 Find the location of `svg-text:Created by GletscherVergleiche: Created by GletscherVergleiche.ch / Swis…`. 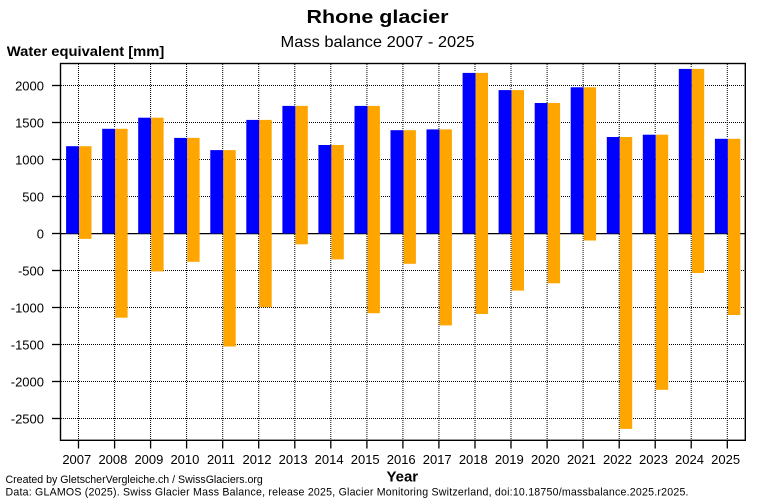

svg-text:Created by GletscherVergleiche: Created by GletscherVergleiche.ch / Swis… is located at coordinates (134, 480).